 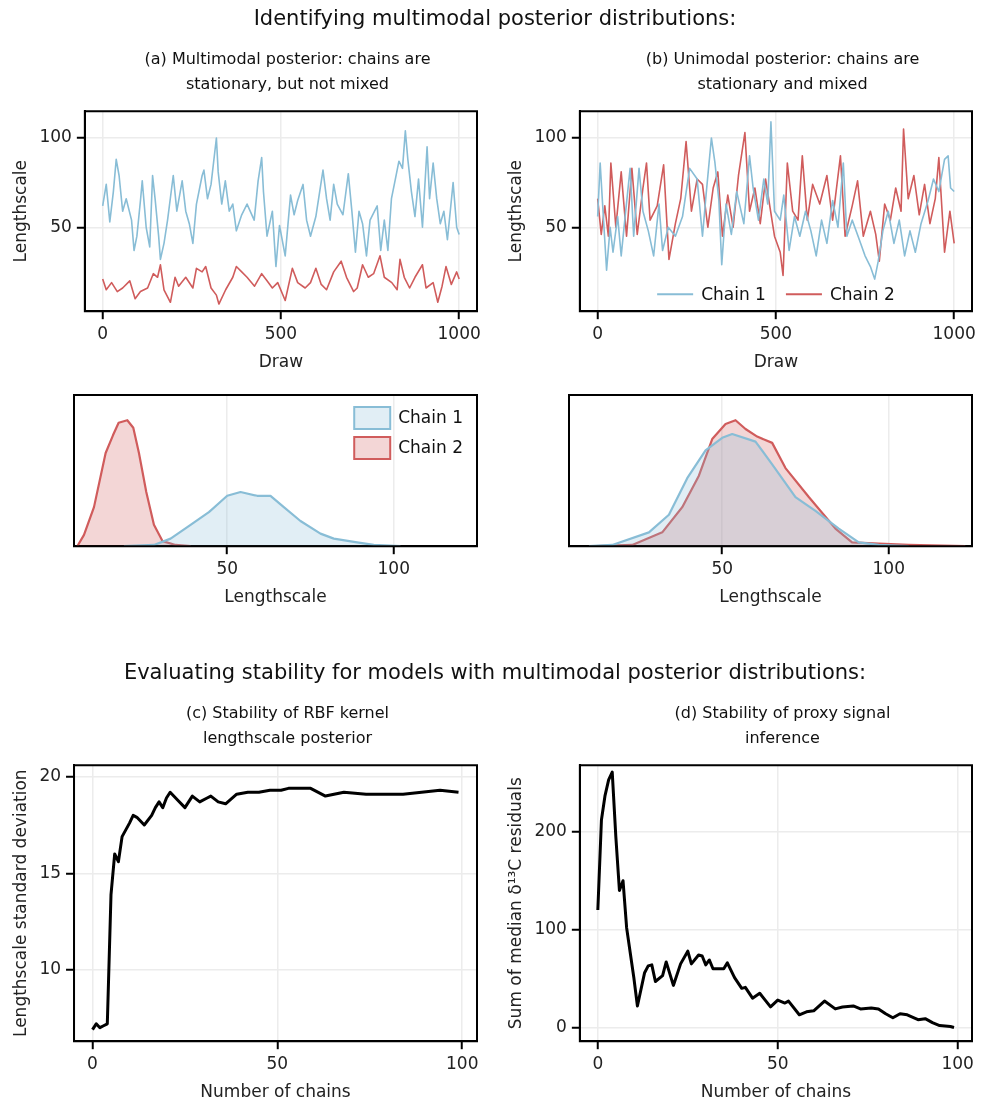 I want to click on y-tick-label: 15, so click(x=50, y=871).